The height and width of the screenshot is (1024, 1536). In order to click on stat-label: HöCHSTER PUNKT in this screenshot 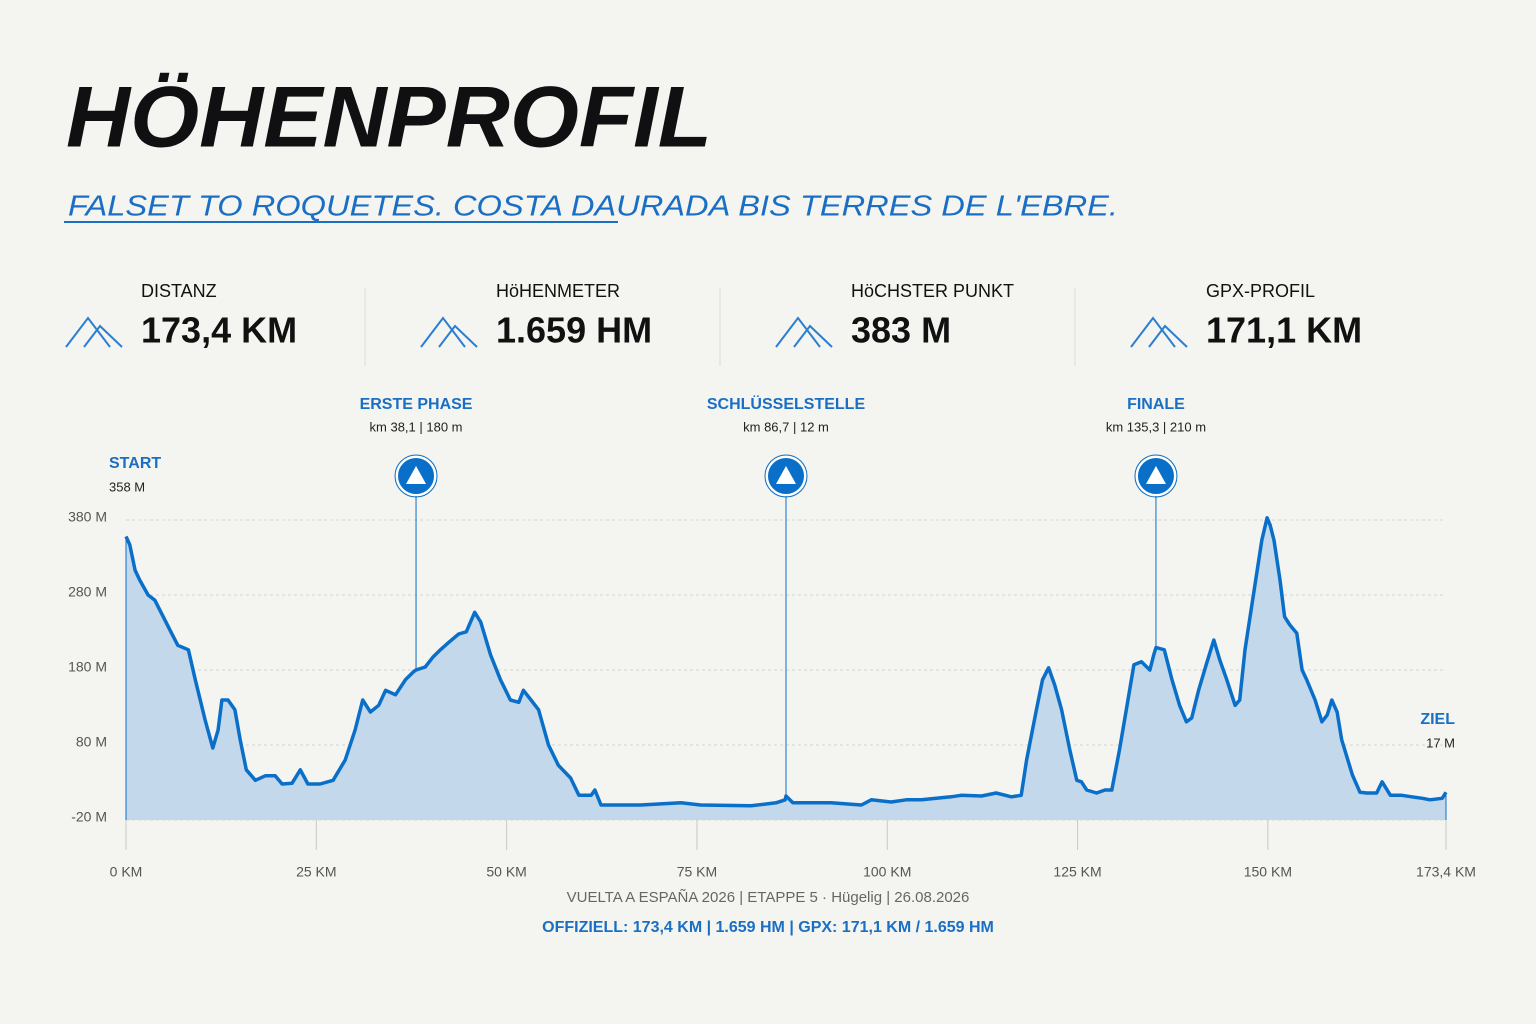, I will do `click(932, 291)`.